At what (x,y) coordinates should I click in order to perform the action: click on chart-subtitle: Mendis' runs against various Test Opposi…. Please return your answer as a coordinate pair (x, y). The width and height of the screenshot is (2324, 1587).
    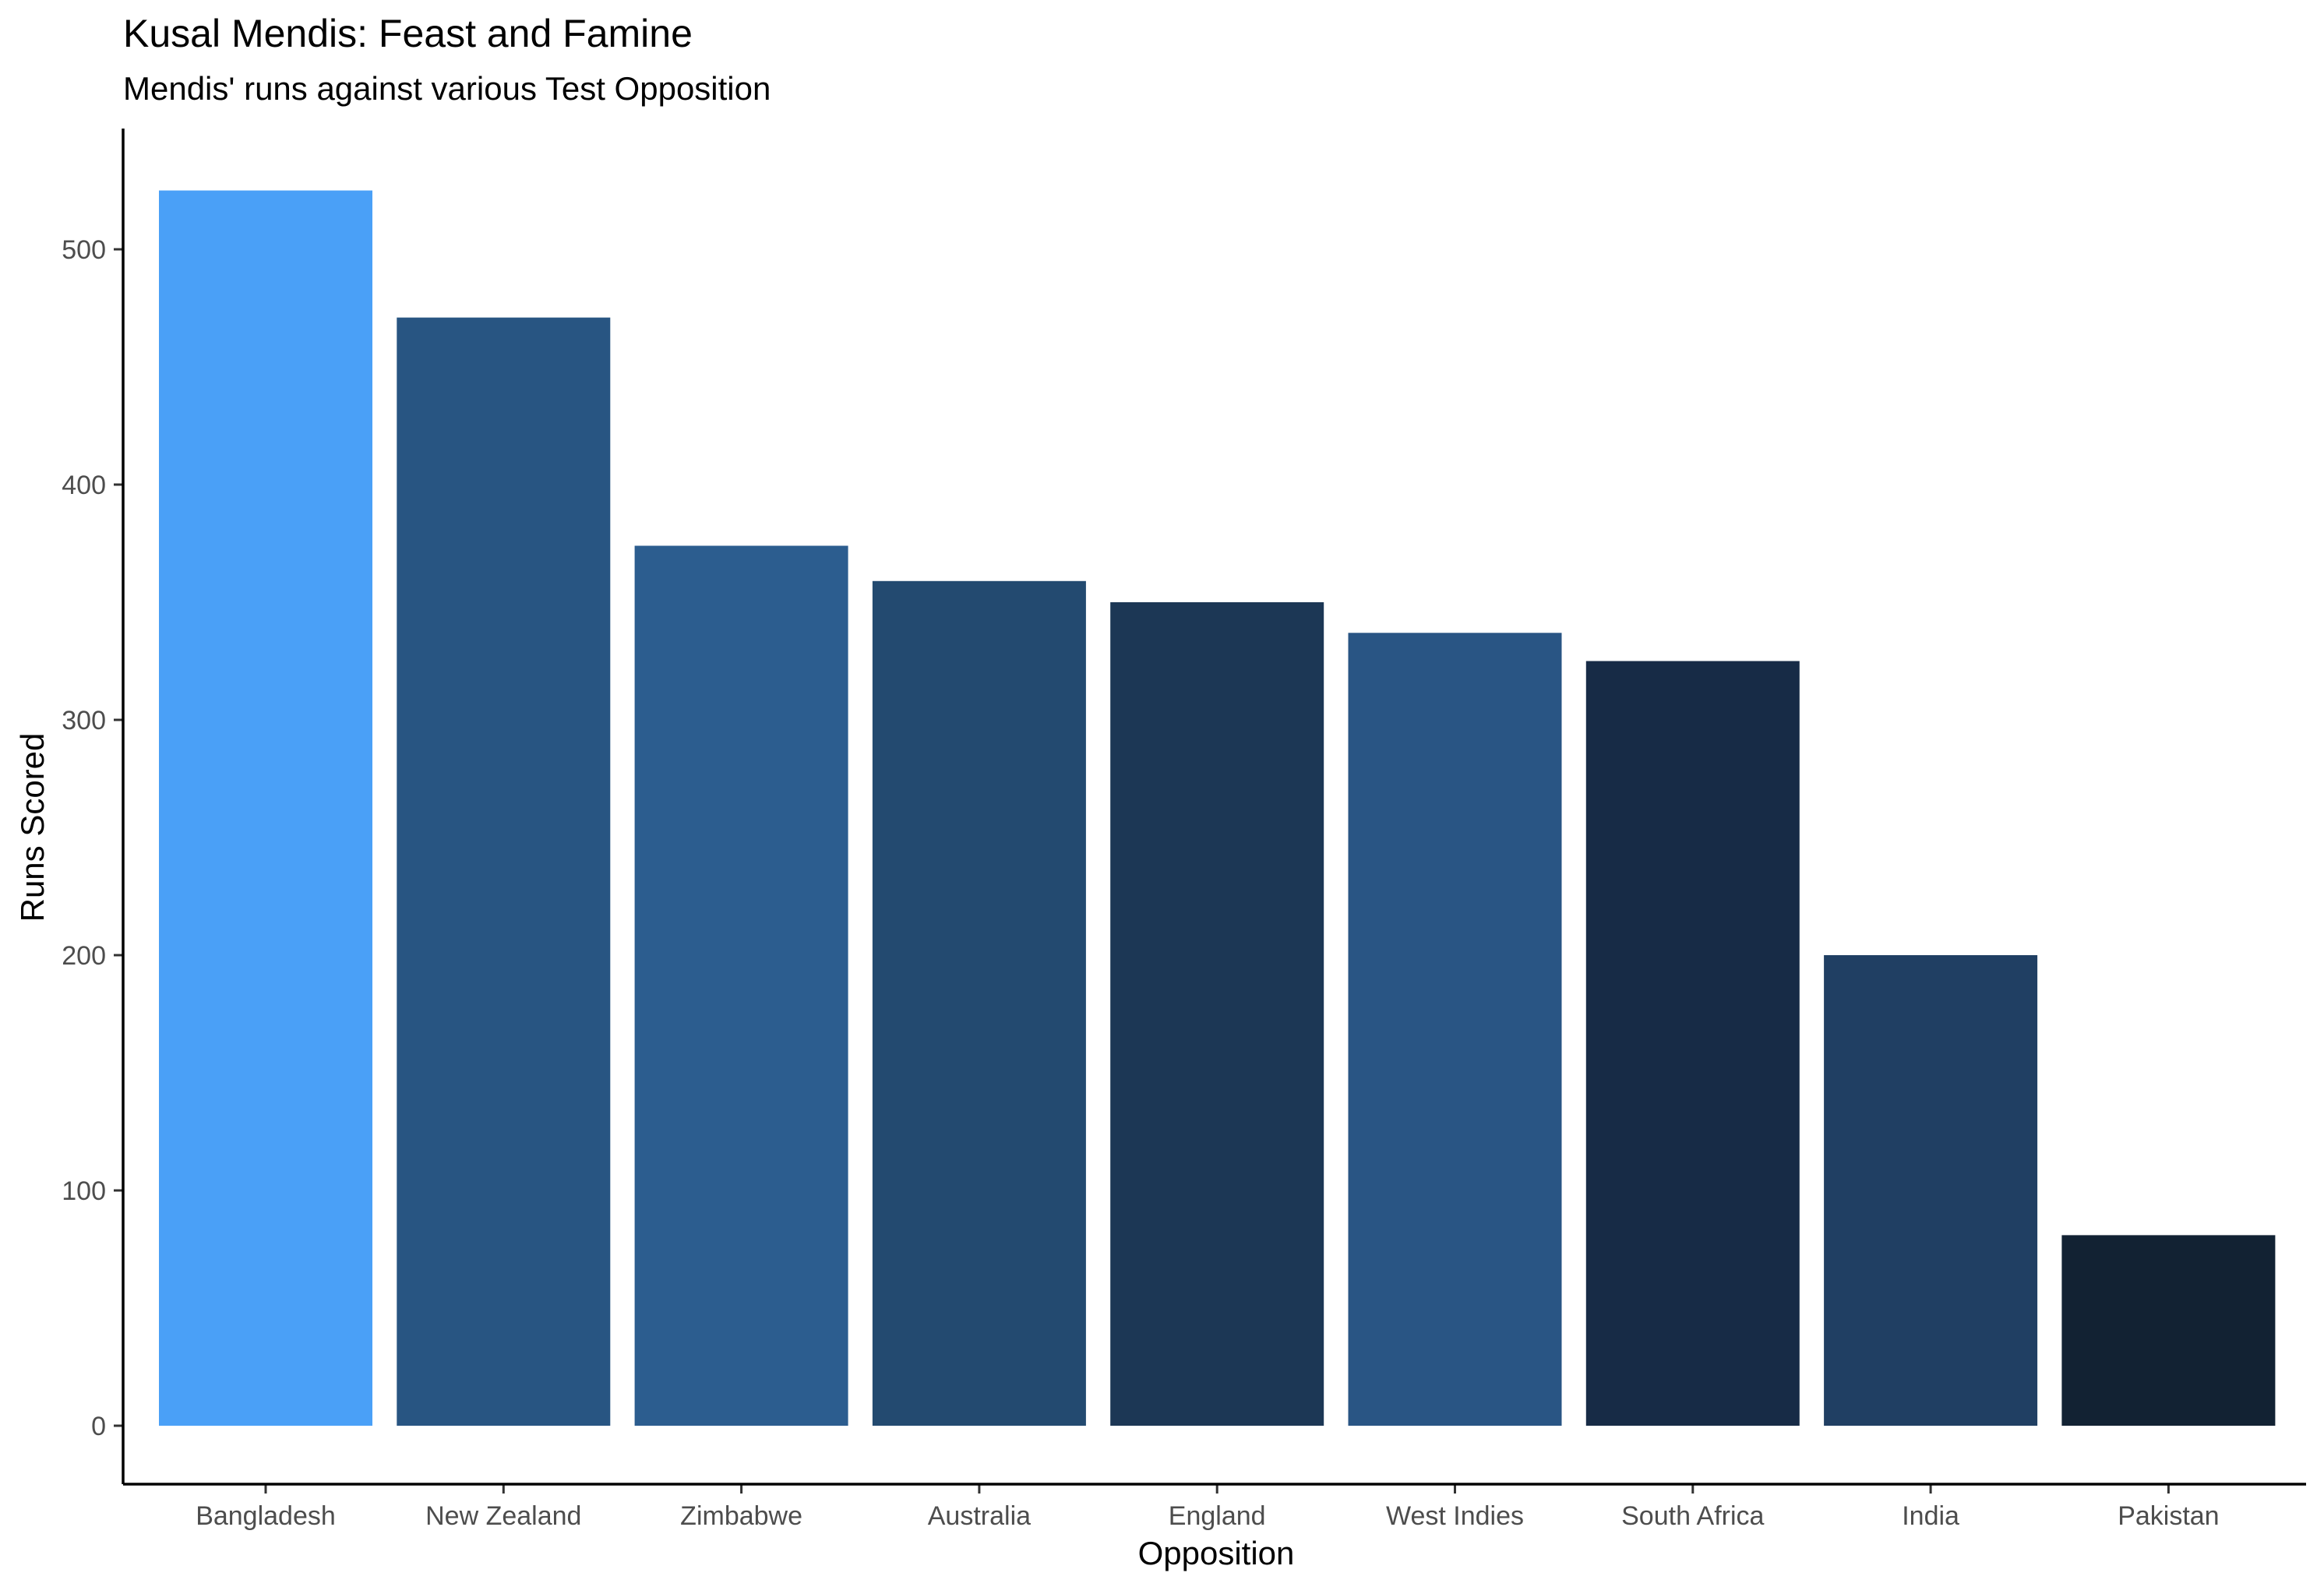
    Looking at the image, I should click on (447, 88).